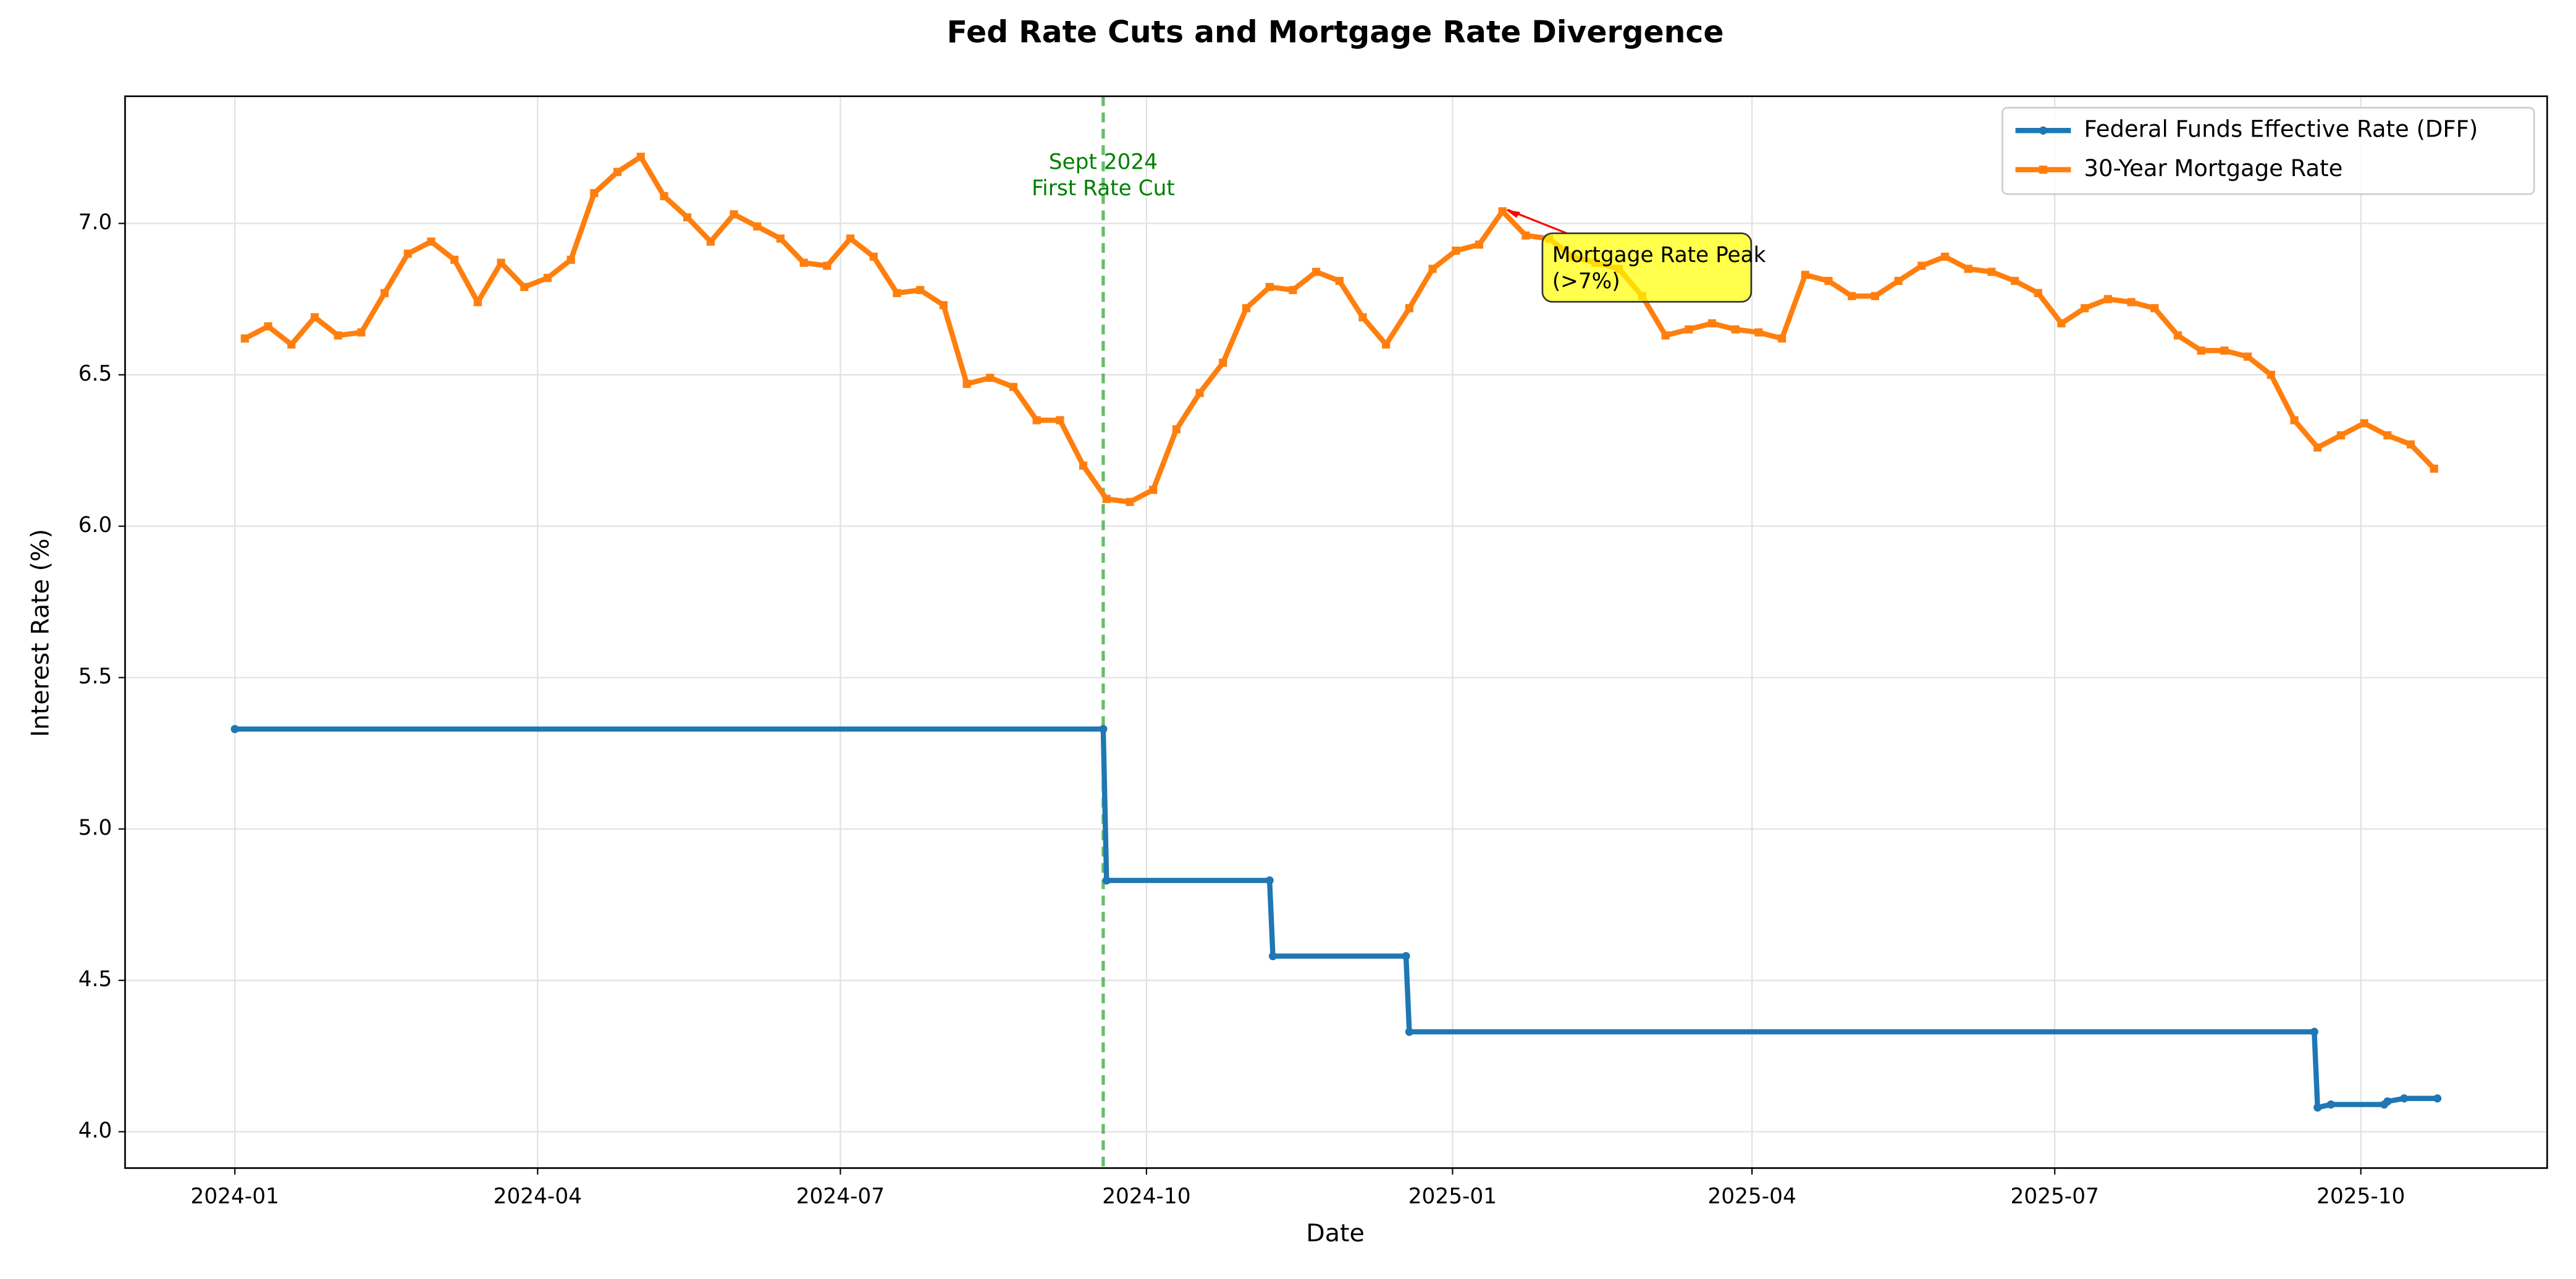 Image resolution: width=2576 pixels, height=1279 pixels. I want to click on y-tick-label: 4.5, so click(95, 979).